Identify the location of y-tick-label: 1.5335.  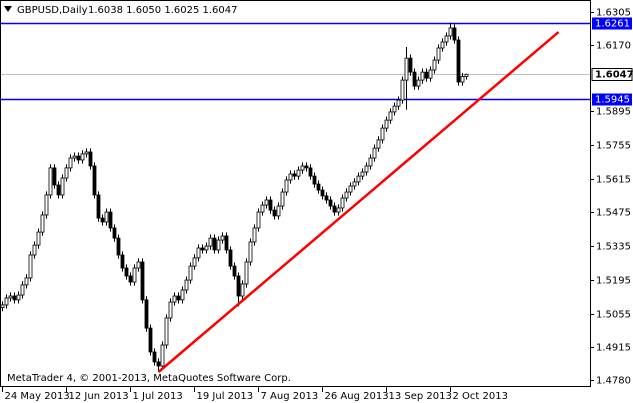
(613, 247).